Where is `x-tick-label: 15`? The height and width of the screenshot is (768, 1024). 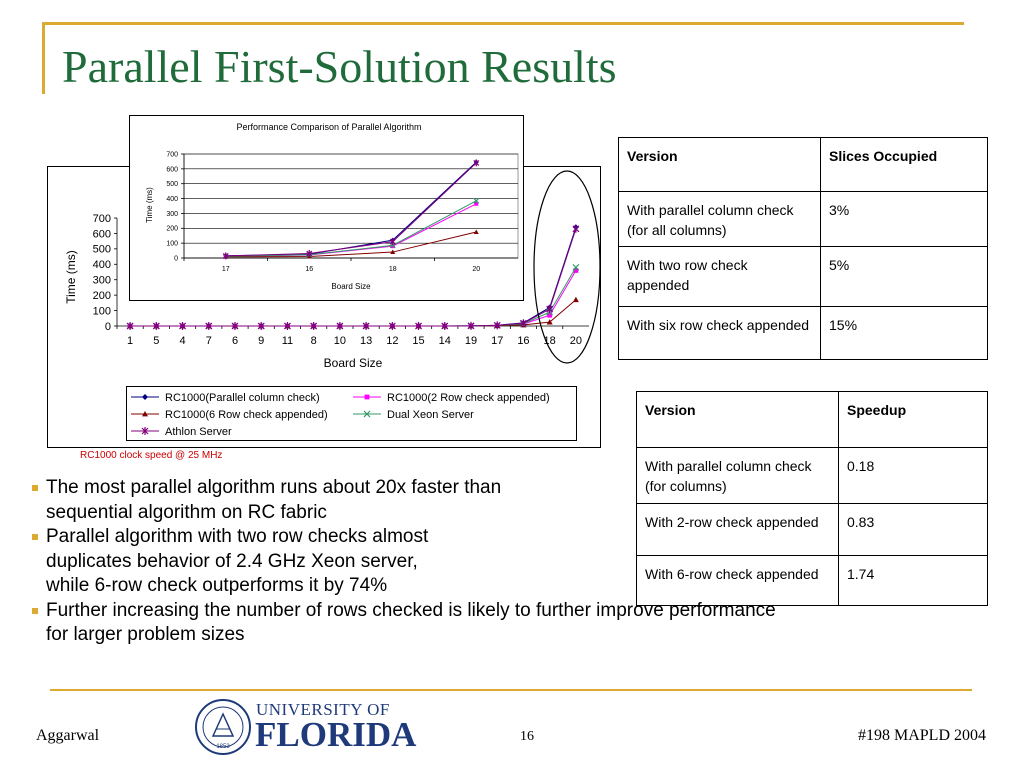
x-tick-label: 15 is located at coordinates (418, 341).